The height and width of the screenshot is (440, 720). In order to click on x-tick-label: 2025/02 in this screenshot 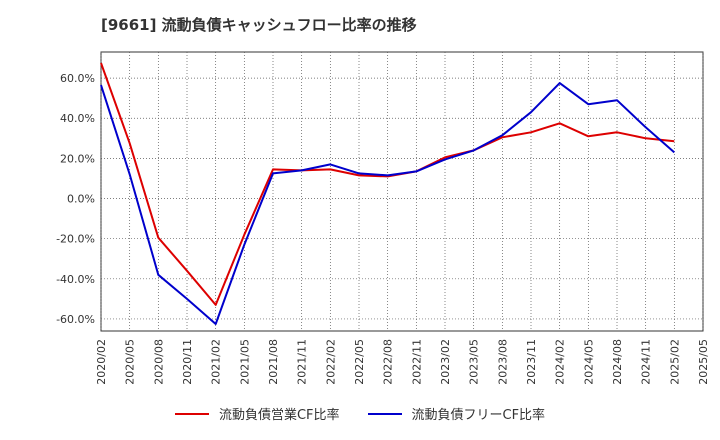, I will do `click(674, 362)`.